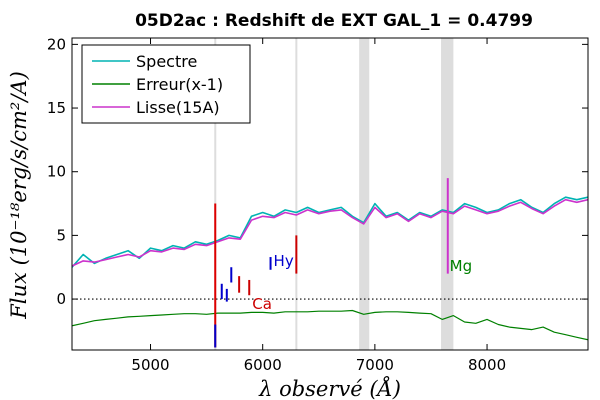 Image resolution: width=600 pixels, height=400 pixels. What do you see at coordinates (166, 61) in the screenshot?
I see `legend-label-0: Spectre` at bounding box center [166, 61].